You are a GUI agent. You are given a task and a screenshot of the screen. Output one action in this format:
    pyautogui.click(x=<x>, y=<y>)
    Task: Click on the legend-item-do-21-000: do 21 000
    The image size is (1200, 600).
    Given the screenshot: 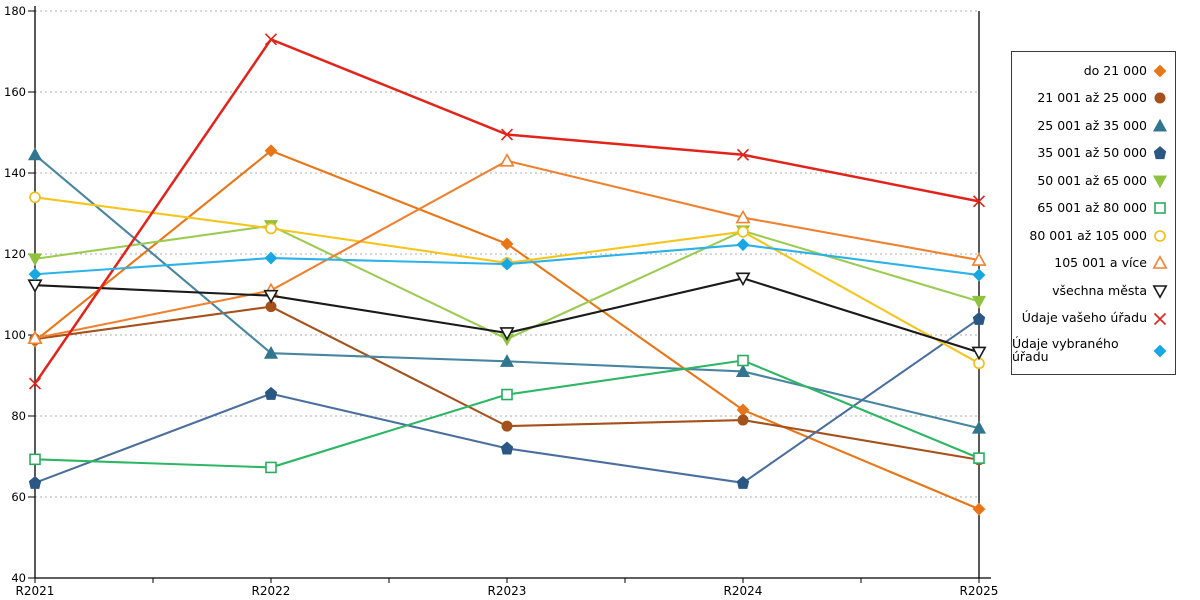 What is the action you would take?
    pyautogui.click(x=1093, y=71)
    